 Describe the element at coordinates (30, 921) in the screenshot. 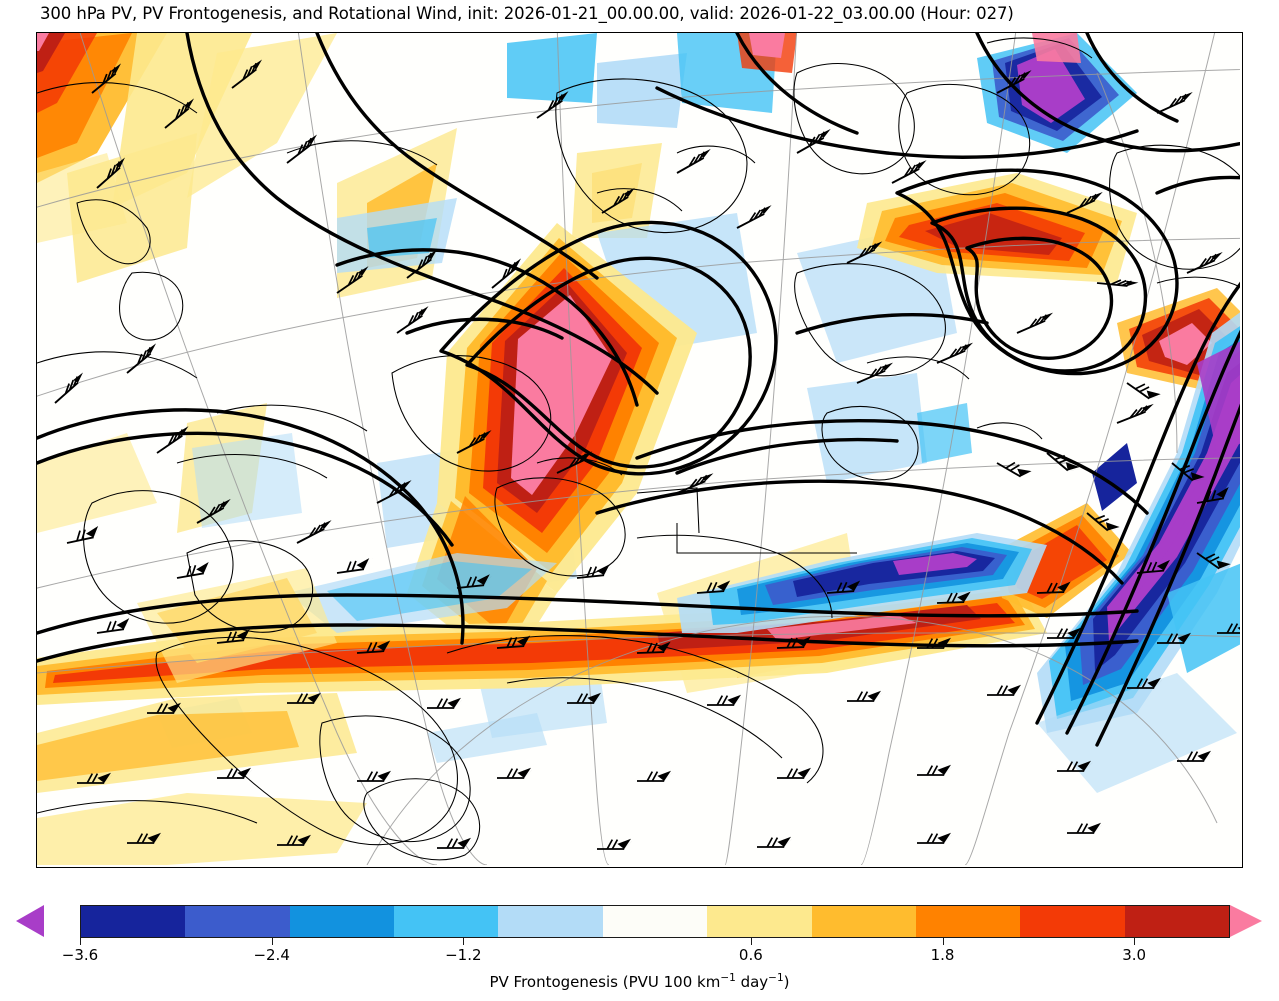

I see `colorbar-under-arrow` at that location.